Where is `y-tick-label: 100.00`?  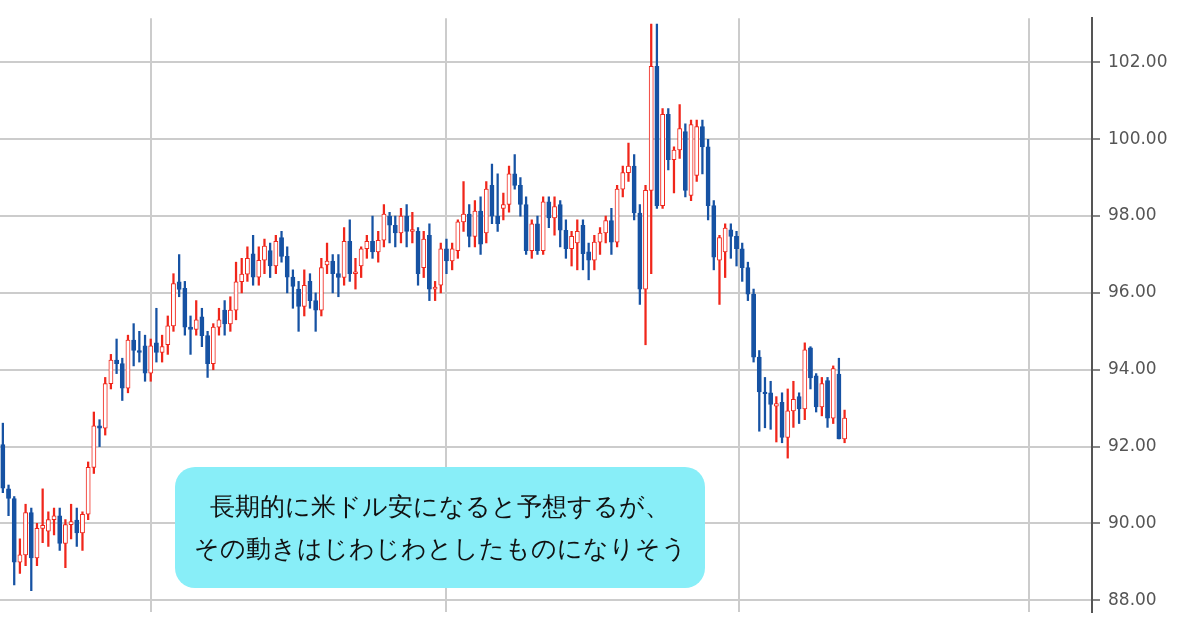
y-tick-label: 100.00 is located at coordinates (1138, 137).